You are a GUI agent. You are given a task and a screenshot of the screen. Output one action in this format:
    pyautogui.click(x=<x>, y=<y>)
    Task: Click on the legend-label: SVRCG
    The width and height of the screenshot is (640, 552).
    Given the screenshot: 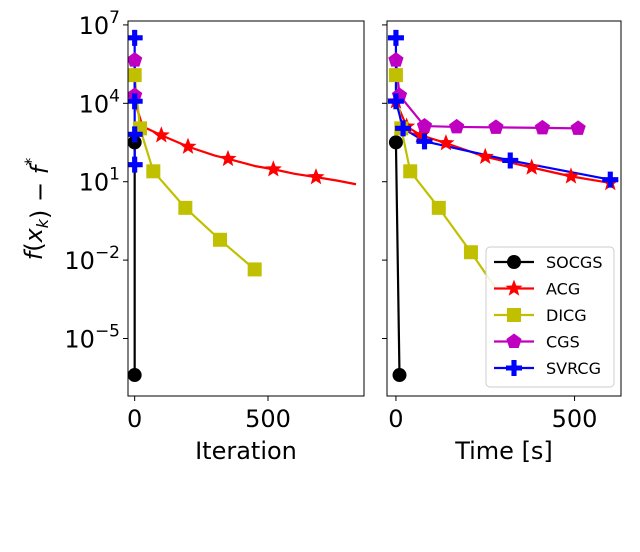 What is the action you would take?
    pyautogui.click(x=573, y=368)
    